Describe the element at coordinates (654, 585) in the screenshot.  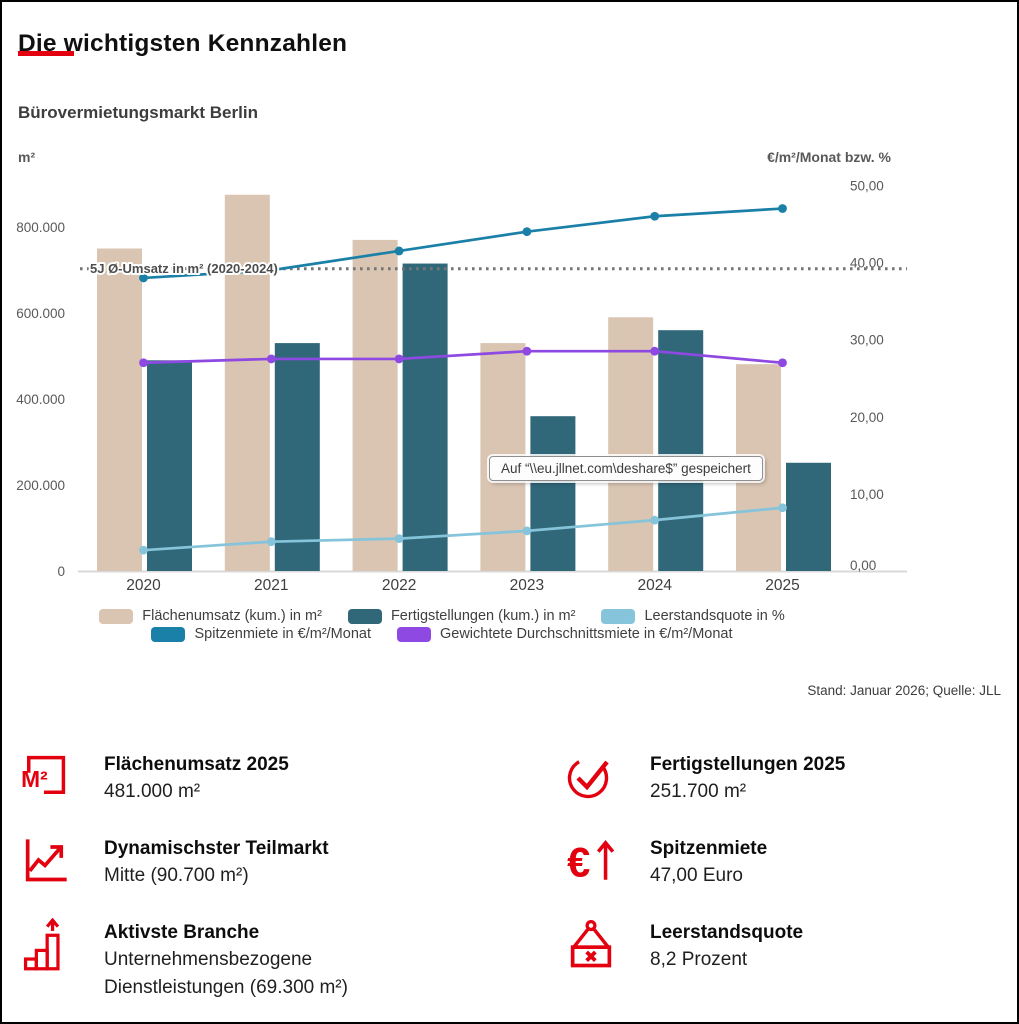
I see `svg-text: 2024` at that location.